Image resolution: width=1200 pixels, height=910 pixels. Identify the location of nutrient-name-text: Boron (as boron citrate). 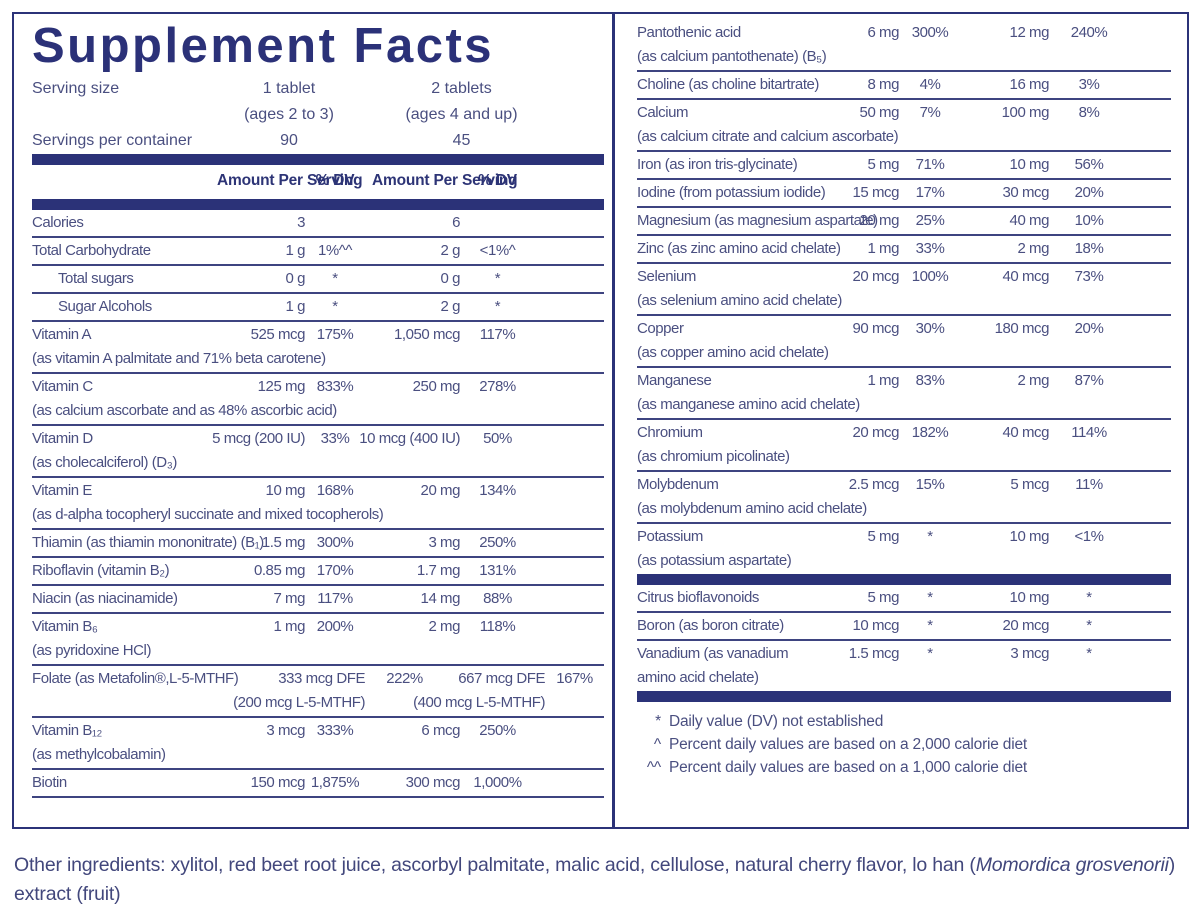
(710, 625).